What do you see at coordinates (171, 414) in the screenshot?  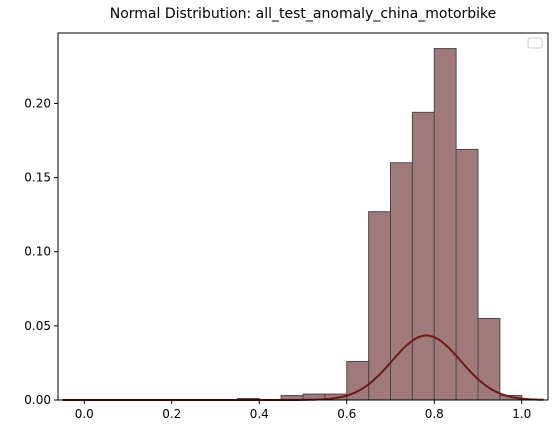 I see `x-tick-label: 0.2` at bounding box center [171, 414].